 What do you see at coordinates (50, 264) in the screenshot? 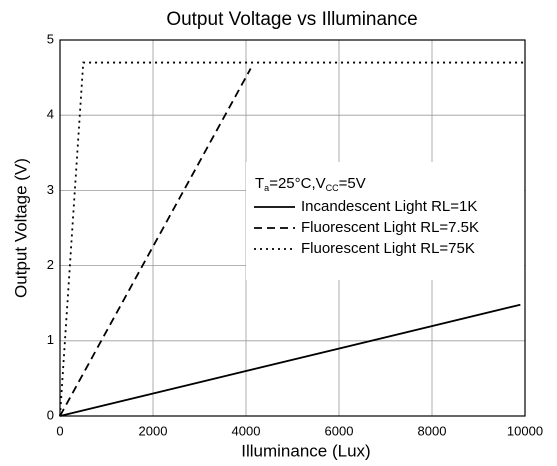
I see `y-tick-label: 2` at bounding box center [50, 264].